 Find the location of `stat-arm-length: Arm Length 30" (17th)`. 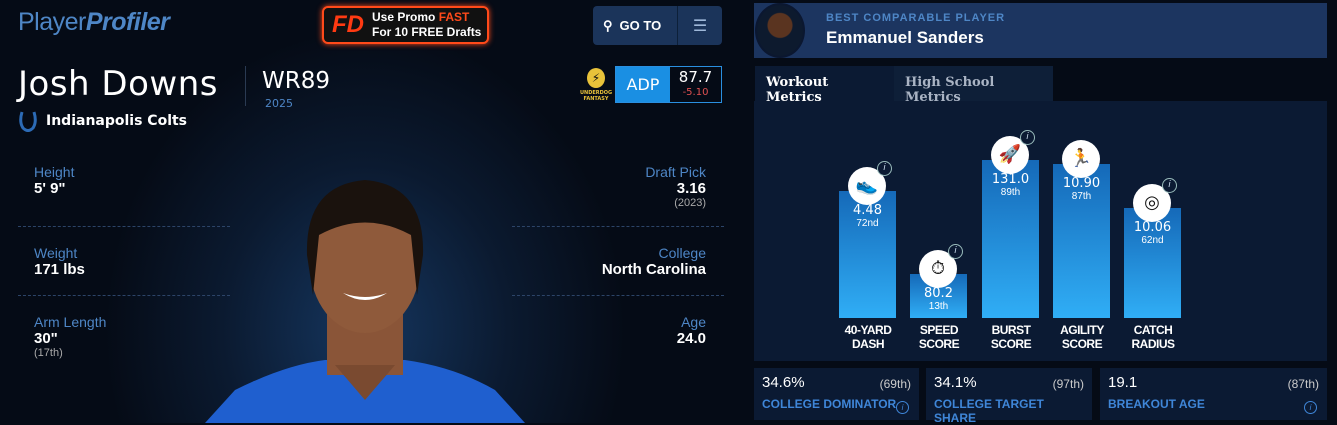

stat-arm-length: Arm Length 30" (17th) is located at coordinates (70, 336).